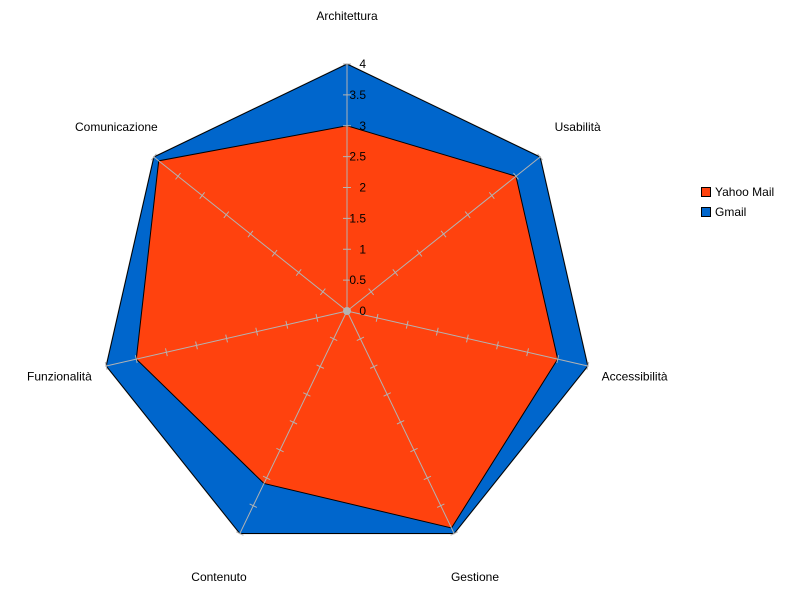 The height and width of the screenshot is (595, 801). Describe the element at coordinates (116, 127) in the screenshot. I see `axis-label: Comunicazione` at that location.